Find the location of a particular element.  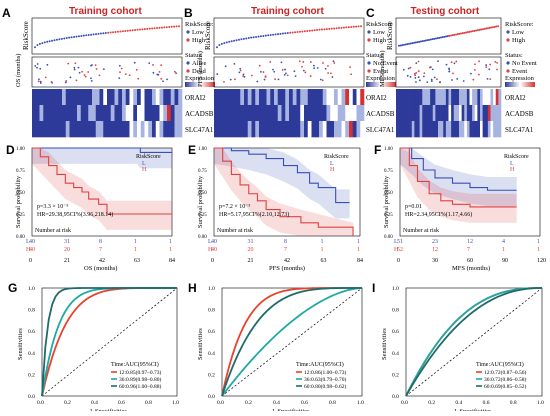

gene-label: ORAI2 is located at coordinates (515, 98).